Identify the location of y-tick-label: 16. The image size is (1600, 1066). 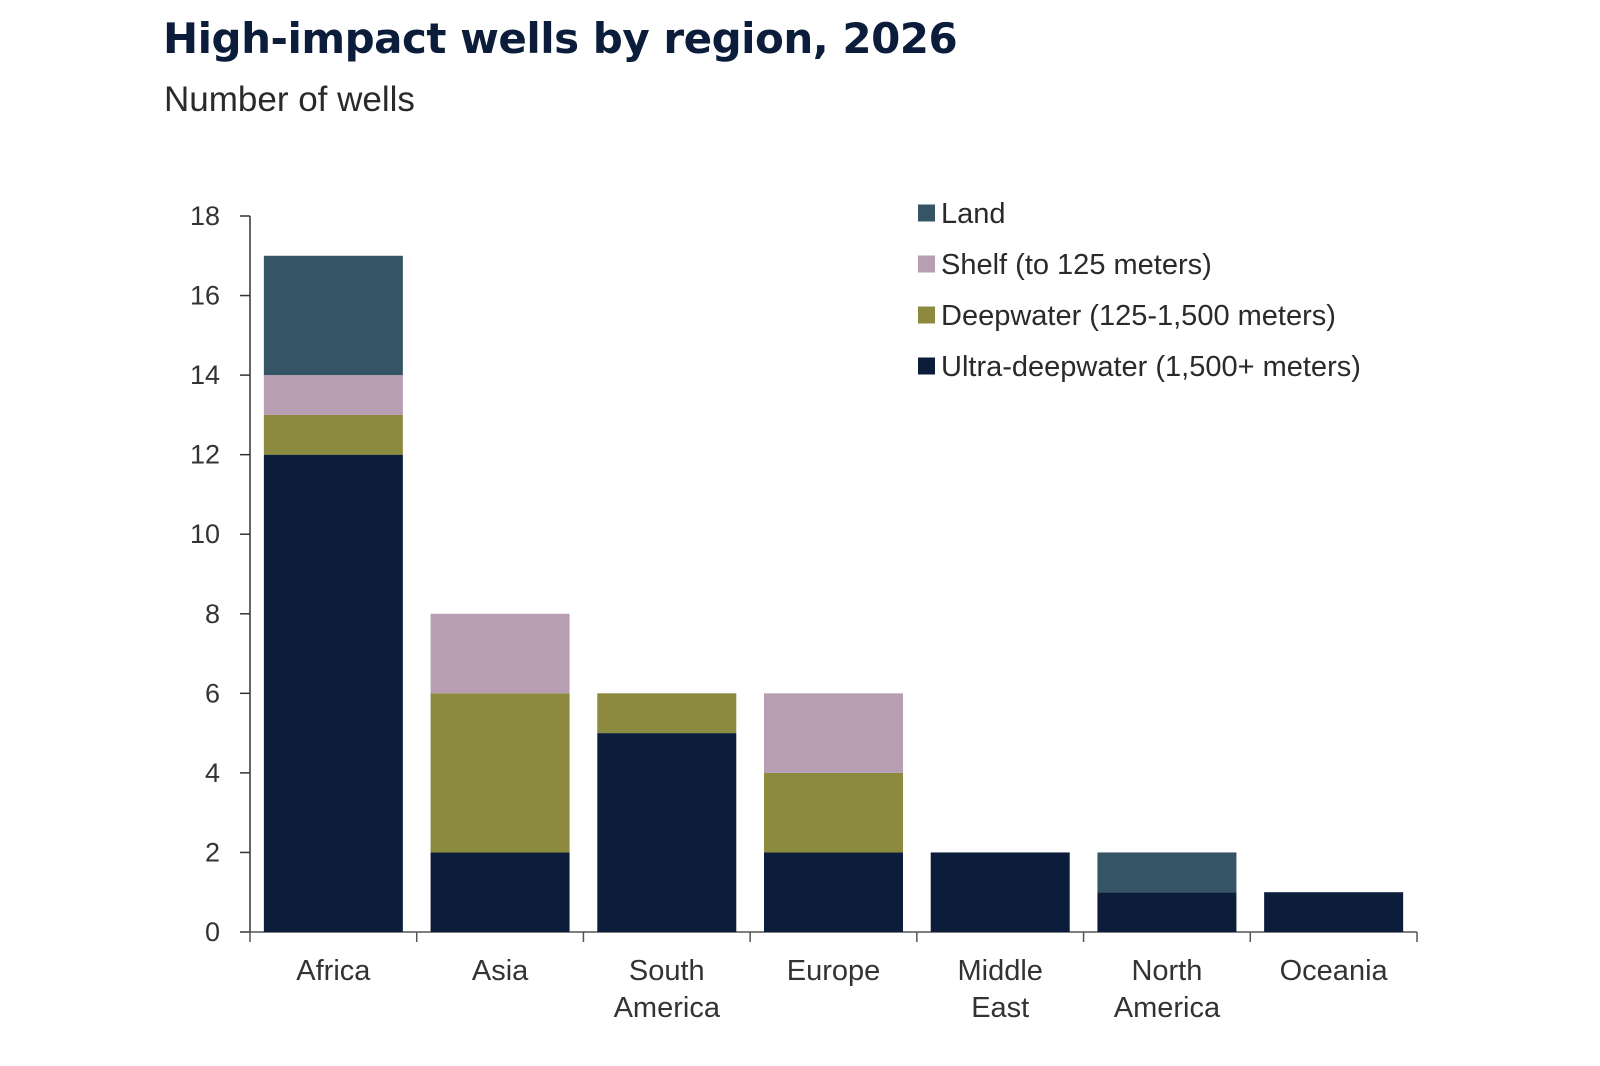
(205, 296).